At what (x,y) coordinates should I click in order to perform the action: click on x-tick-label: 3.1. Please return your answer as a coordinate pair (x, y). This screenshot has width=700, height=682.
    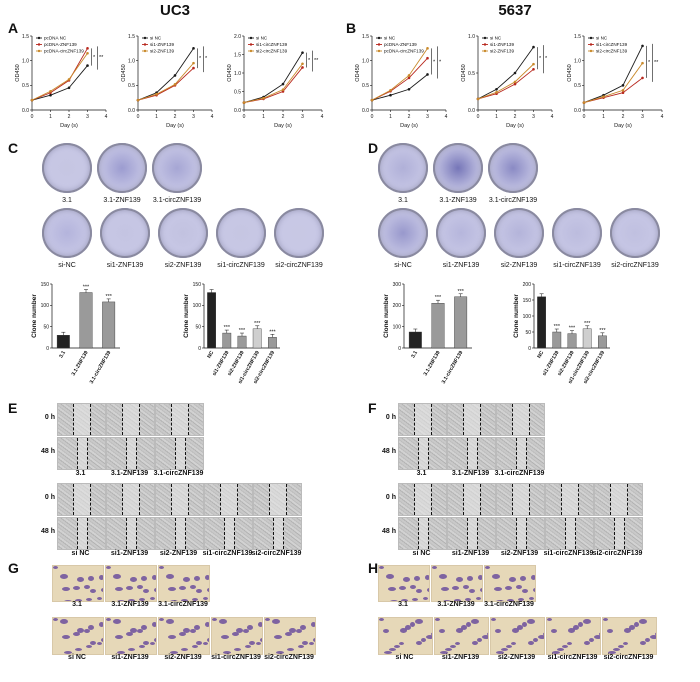
    Looking at the image, I should click on (62, 354).